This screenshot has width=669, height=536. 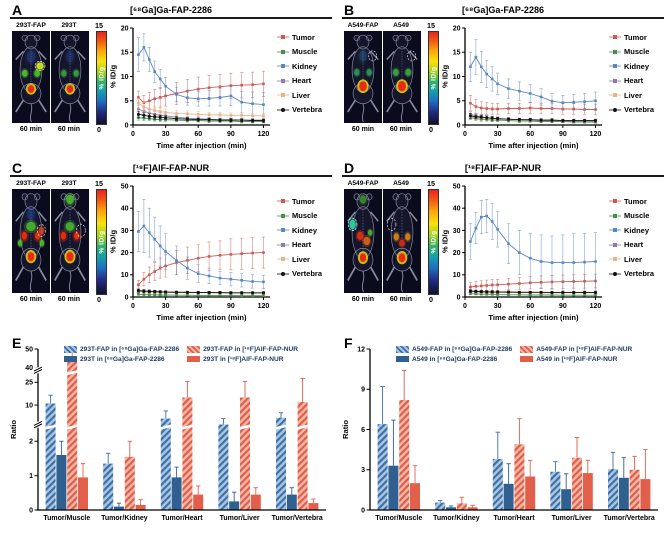 I want to click on panel-B: B [⁶⁸Ga]Ga-FAP-2286 A549-FAP A549 15, so click(x=503, y=80).